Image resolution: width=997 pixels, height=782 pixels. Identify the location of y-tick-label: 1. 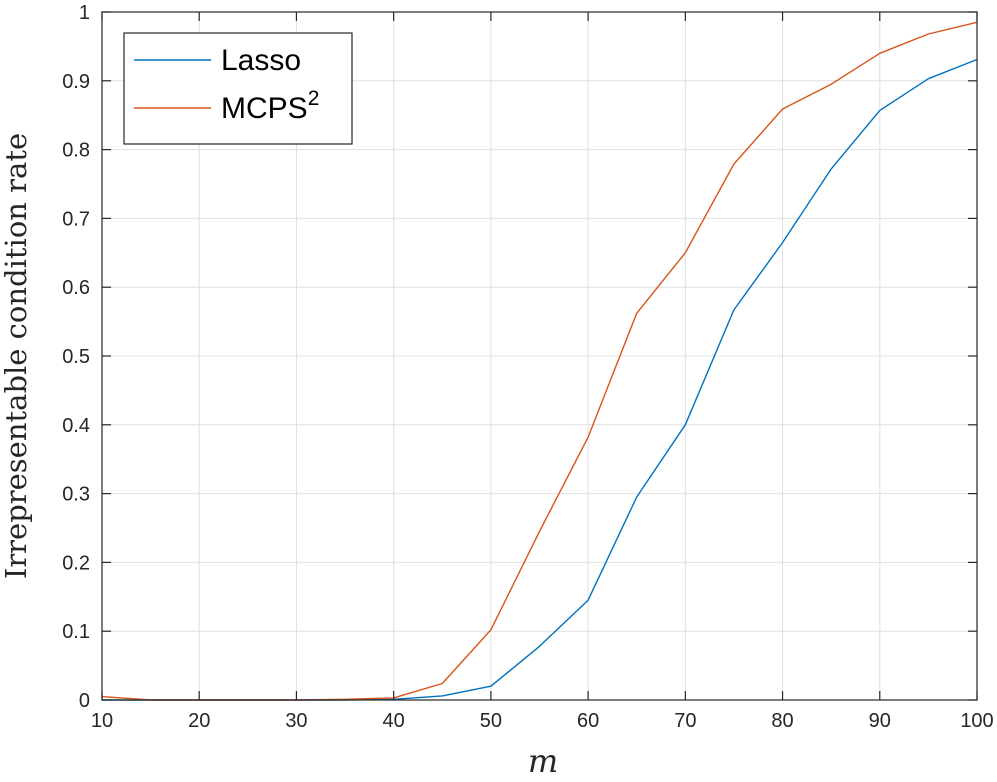
(84, 13).